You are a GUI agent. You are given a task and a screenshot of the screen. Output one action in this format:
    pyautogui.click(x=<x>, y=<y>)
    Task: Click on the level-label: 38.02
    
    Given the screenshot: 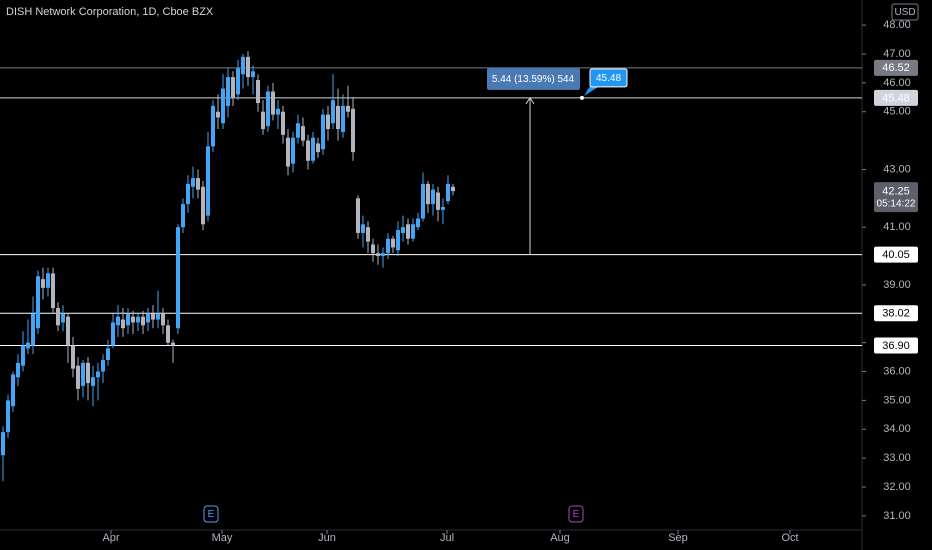 What is the action you would take?
    pyautogui.click(x=896, y=314)
    